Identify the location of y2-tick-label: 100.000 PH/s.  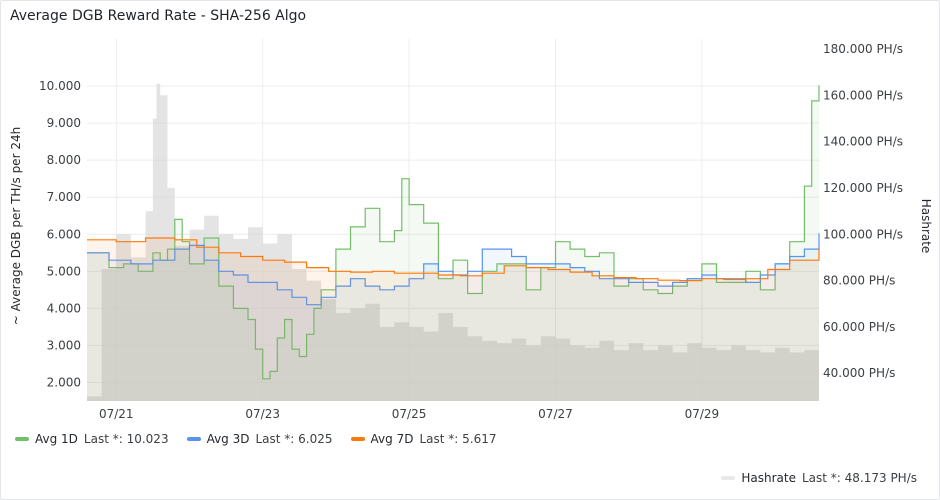
(863, 234).